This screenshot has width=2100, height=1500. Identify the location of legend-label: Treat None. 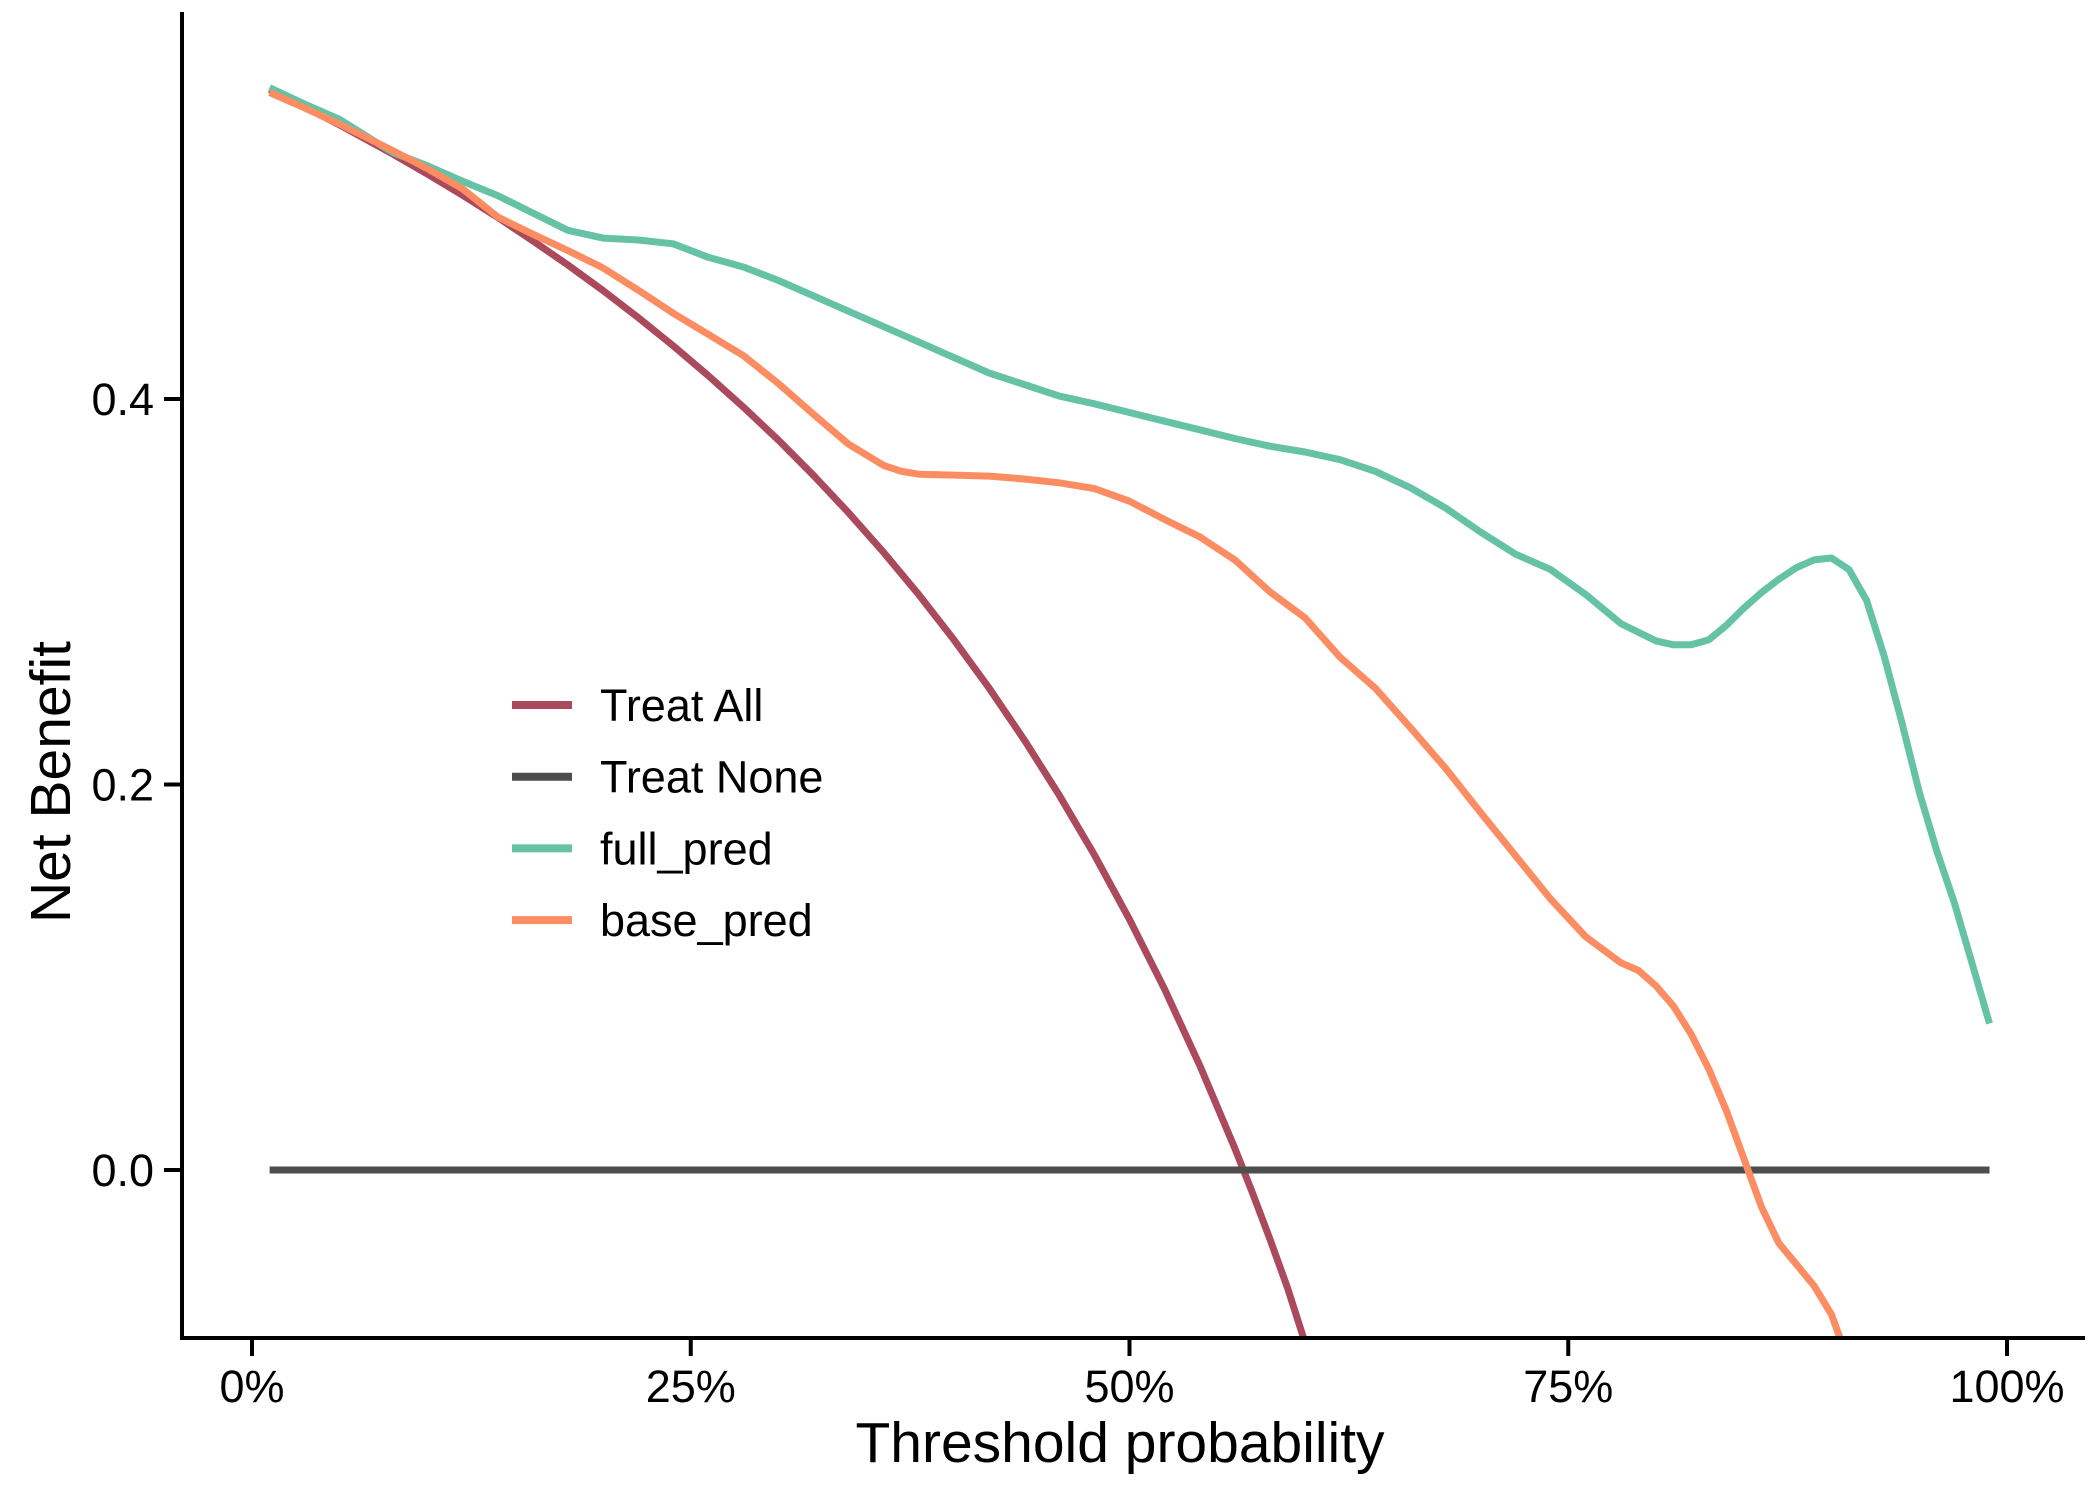
(711, 777).